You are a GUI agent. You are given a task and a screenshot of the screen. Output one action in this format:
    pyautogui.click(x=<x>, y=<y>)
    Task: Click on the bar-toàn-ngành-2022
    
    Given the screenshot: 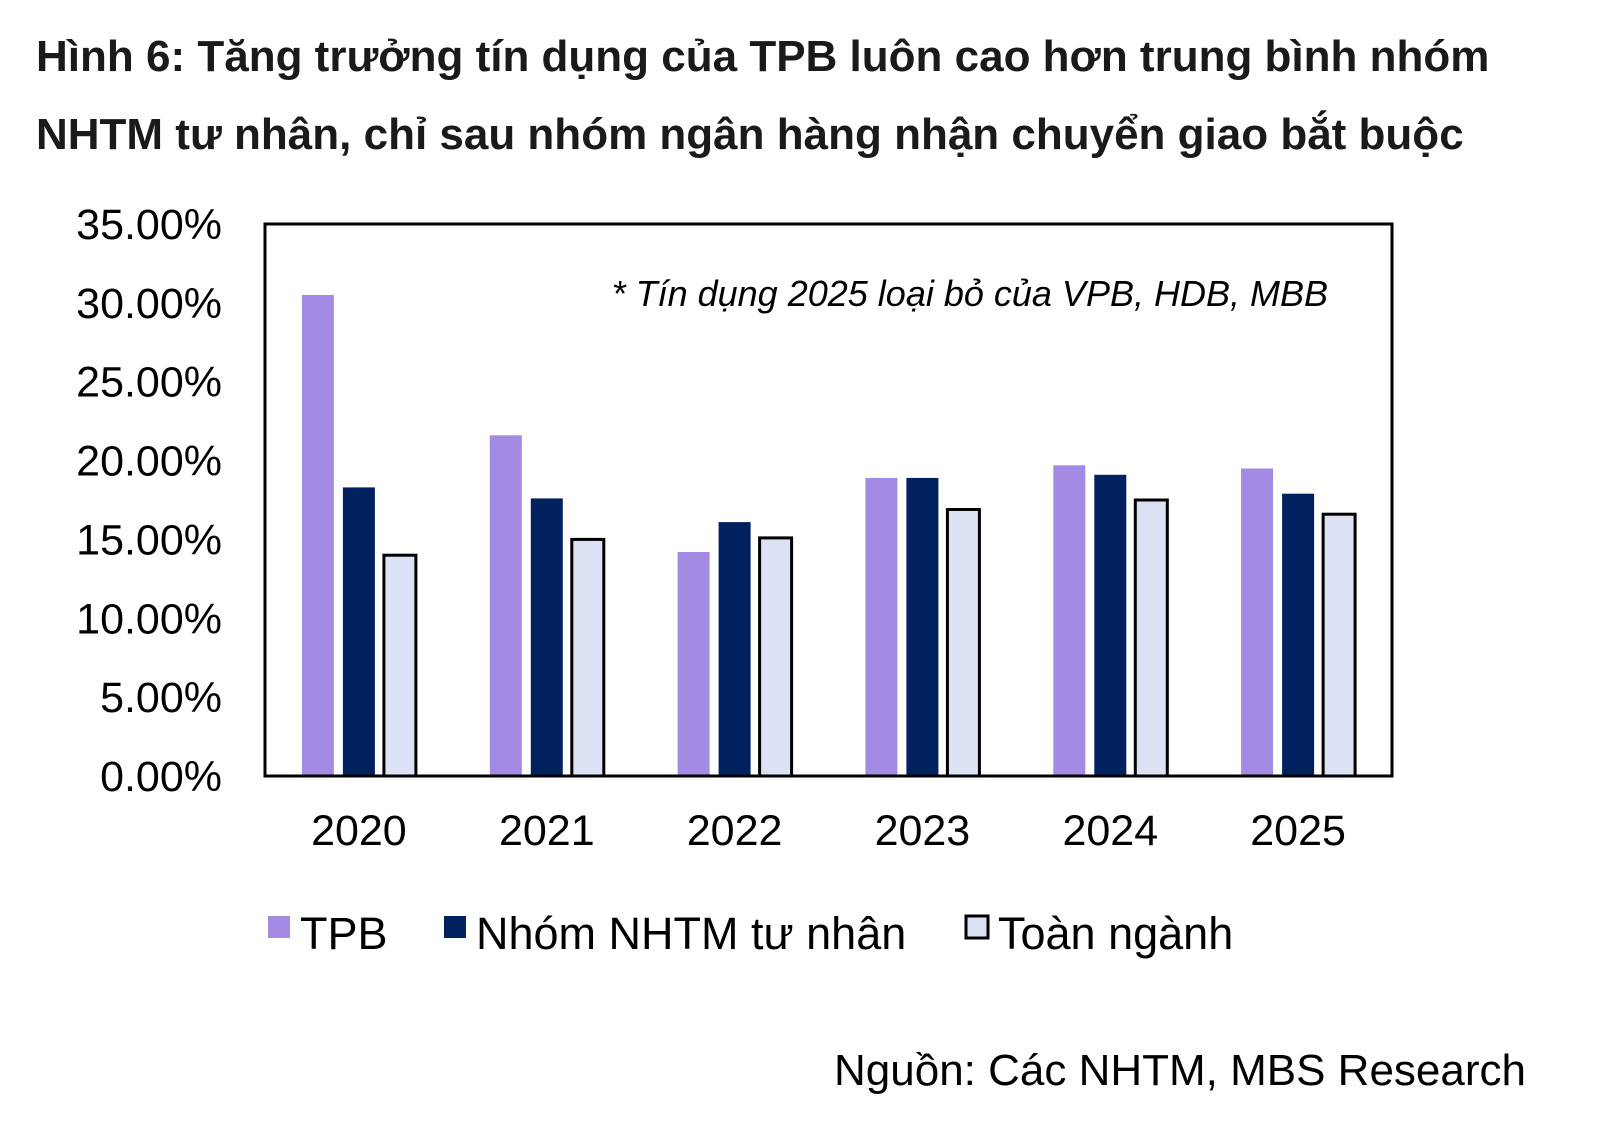 What is the action you would take?
    pyautogui.click(x=776, y=657)
    